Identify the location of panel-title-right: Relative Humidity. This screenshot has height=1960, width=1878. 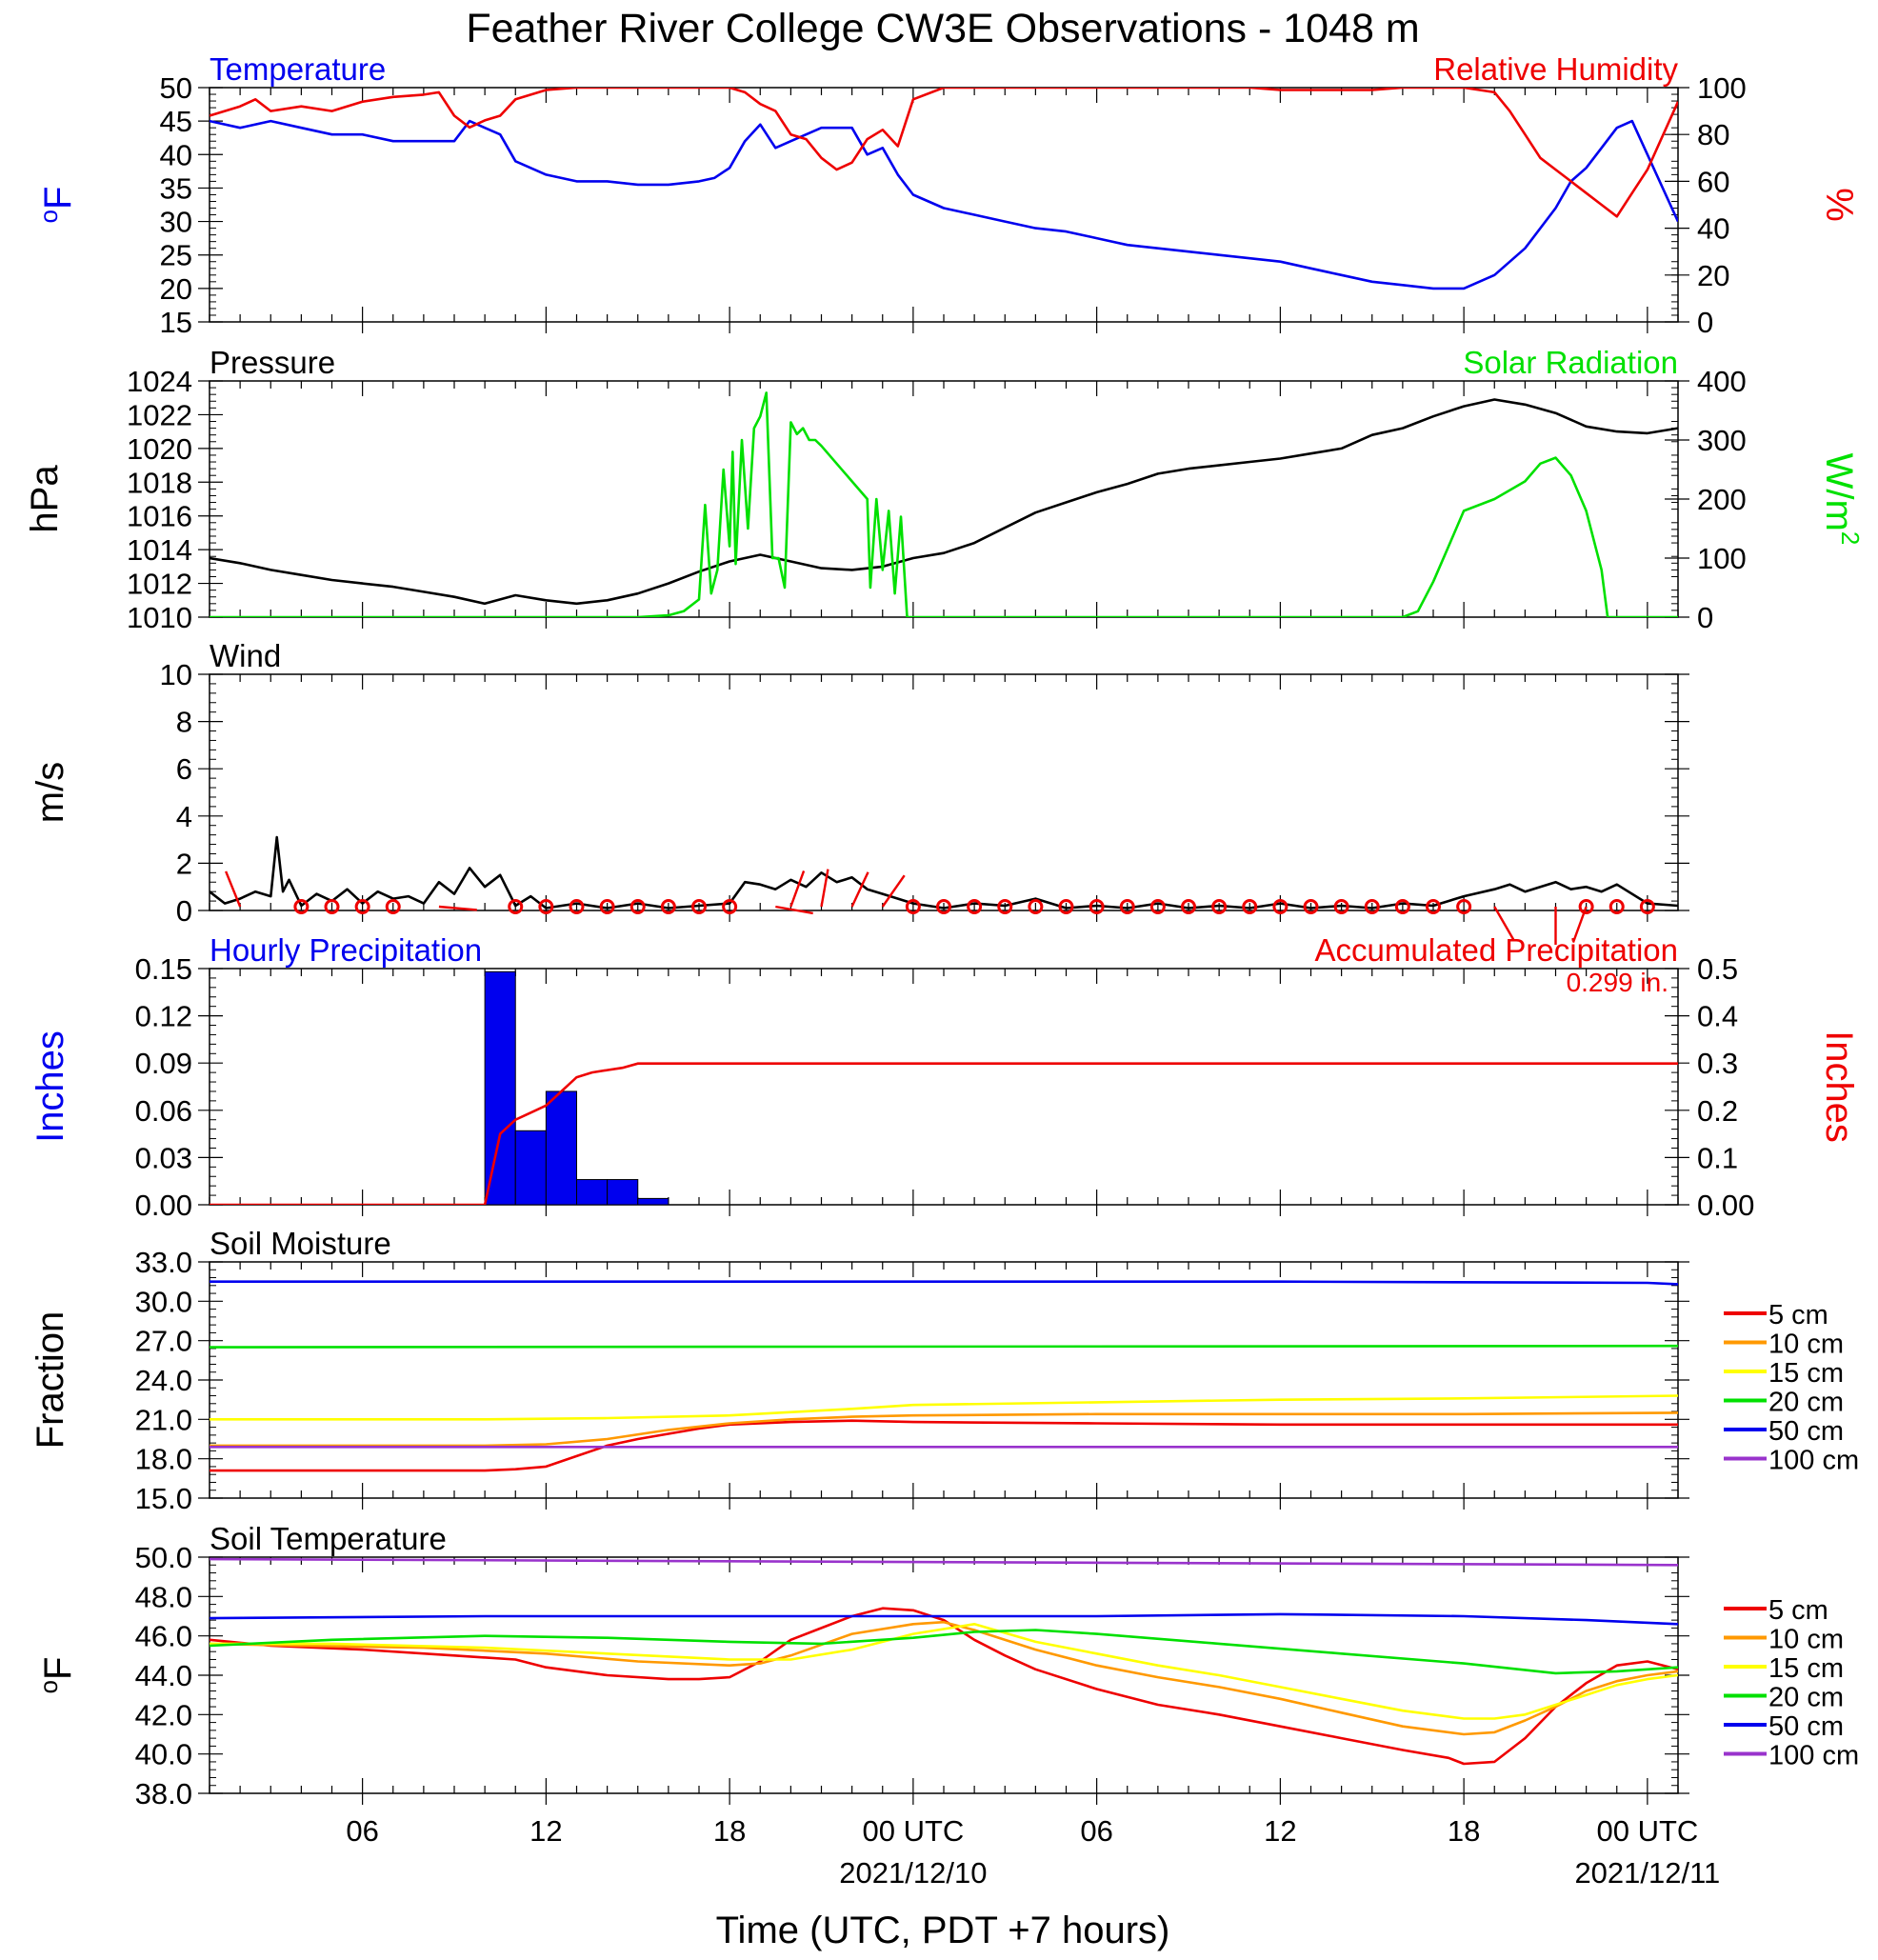
(1555, 69).